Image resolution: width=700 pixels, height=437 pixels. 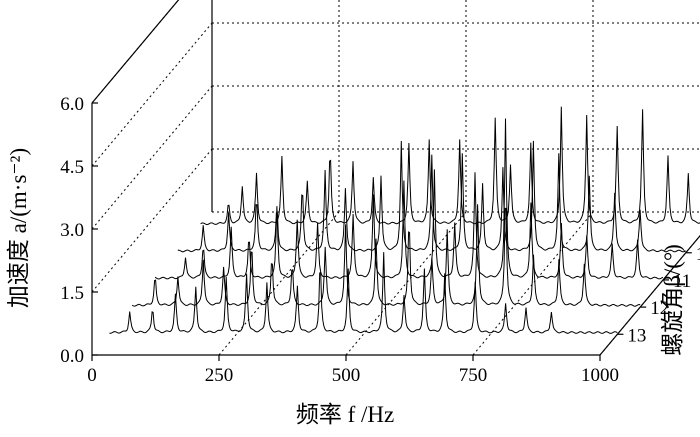 I want to click on top-edge-line, so click(x=135, y=52).